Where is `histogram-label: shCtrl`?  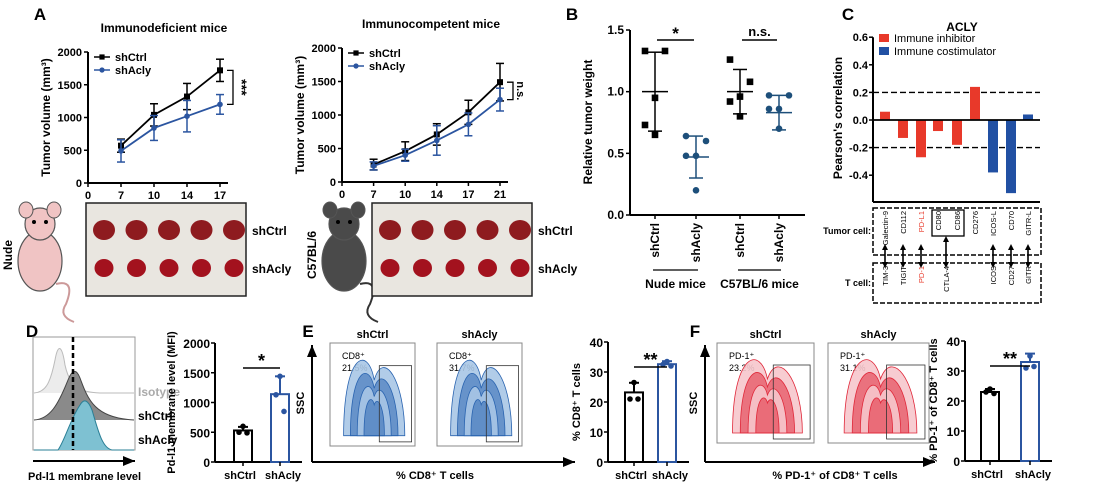
histogram-label: shCtrl is located at coordinates (155, 416).